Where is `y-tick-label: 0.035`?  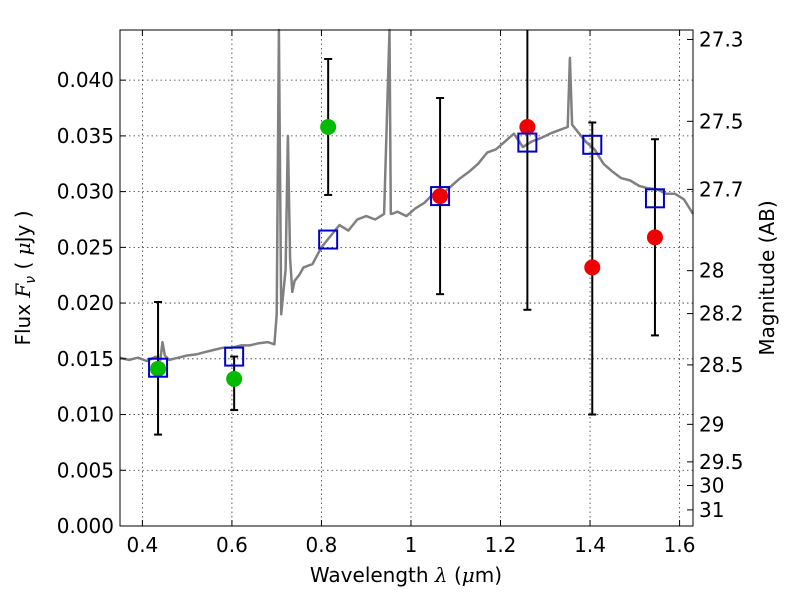
y-tick-label: 0.035 is located at coordinates (85, 136).